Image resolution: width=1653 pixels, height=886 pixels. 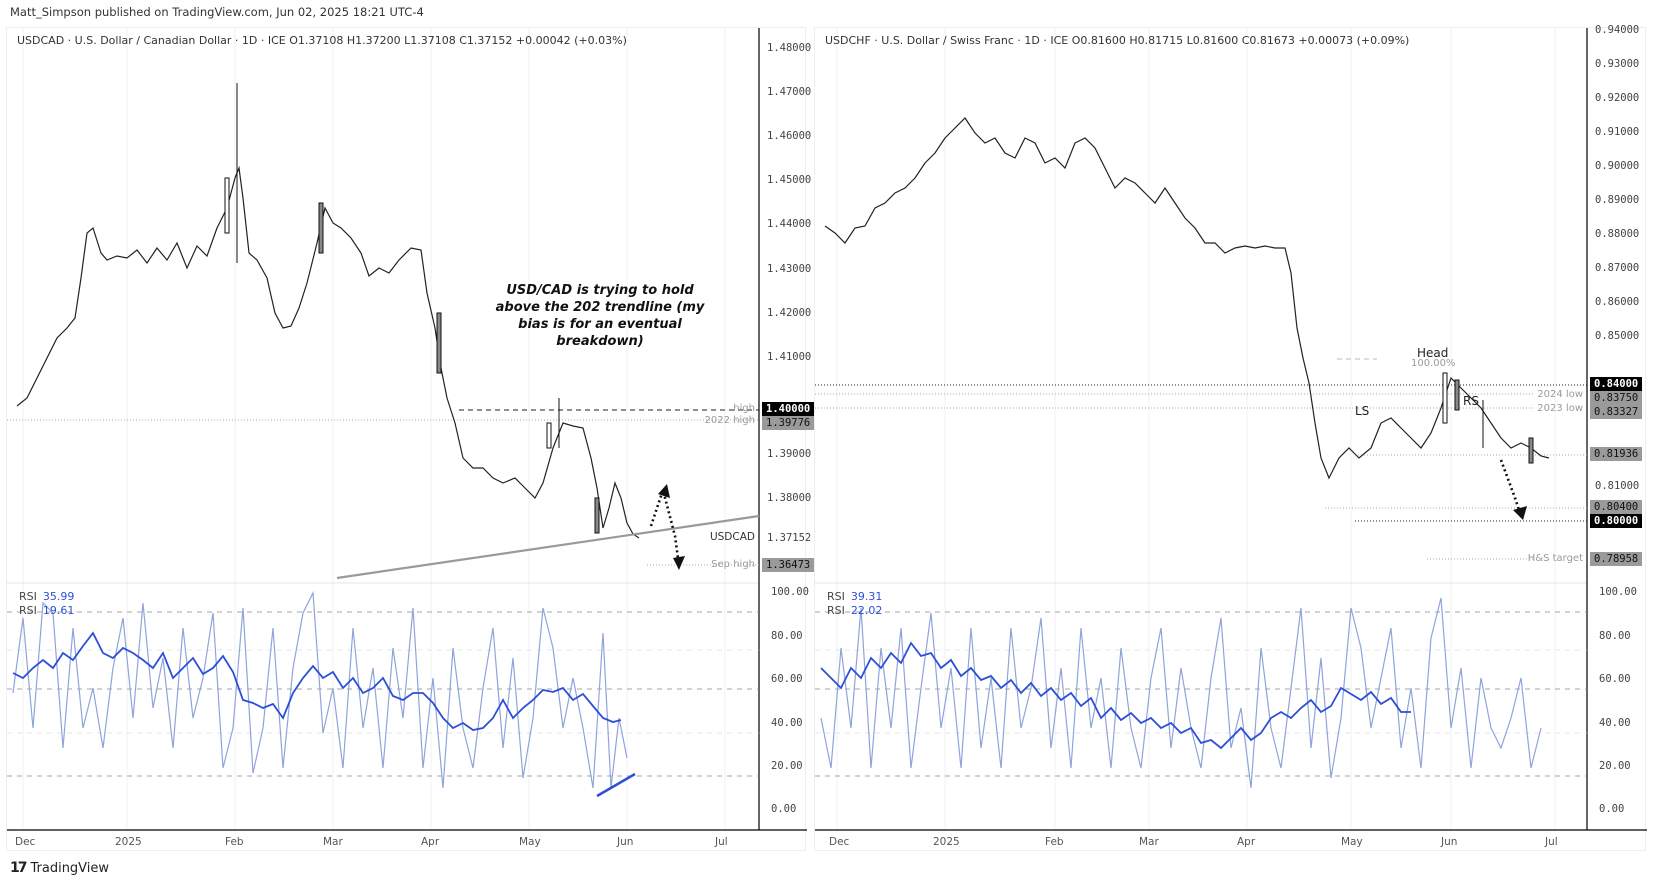 I want to click on price-axis-label: 1.47000, so click(x=789, y=92).